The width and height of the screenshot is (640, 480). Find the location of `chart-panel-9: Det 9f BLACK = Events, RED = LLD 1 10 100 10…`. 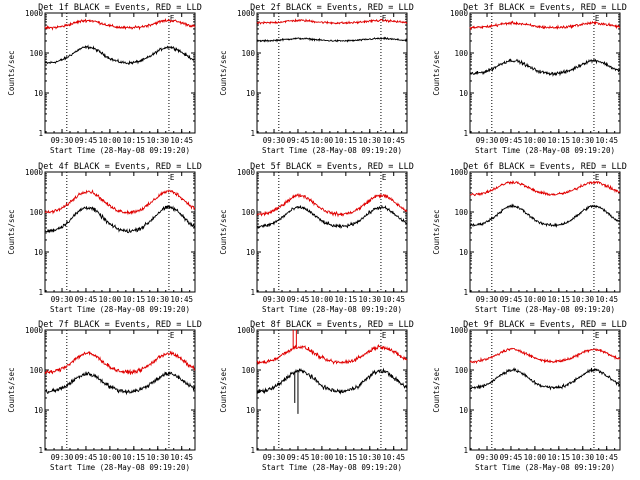

chart-panel-9: Det 9f BLACK = Events, RED = LLD 1 10 100 10… is located at coordinates (529, 396).